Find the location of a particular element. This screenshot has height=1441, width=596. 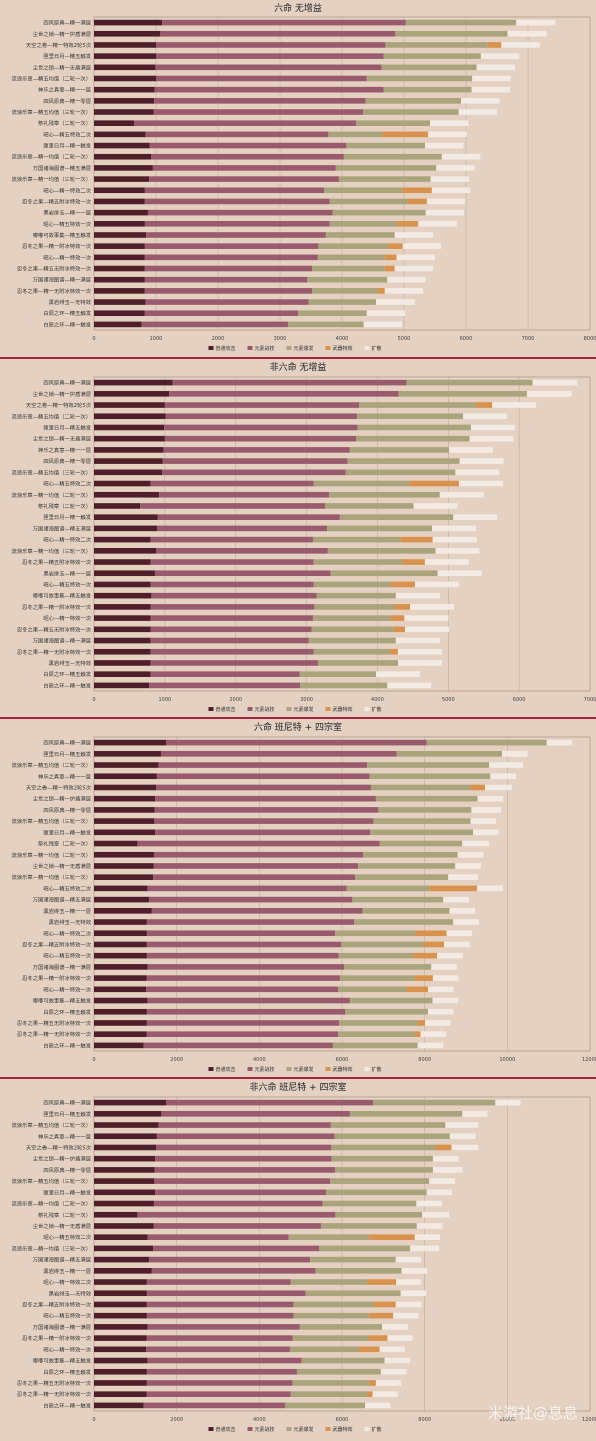

chart-title: 六命 班尼特 + 四宗室 is located at coordinates (298, 727).